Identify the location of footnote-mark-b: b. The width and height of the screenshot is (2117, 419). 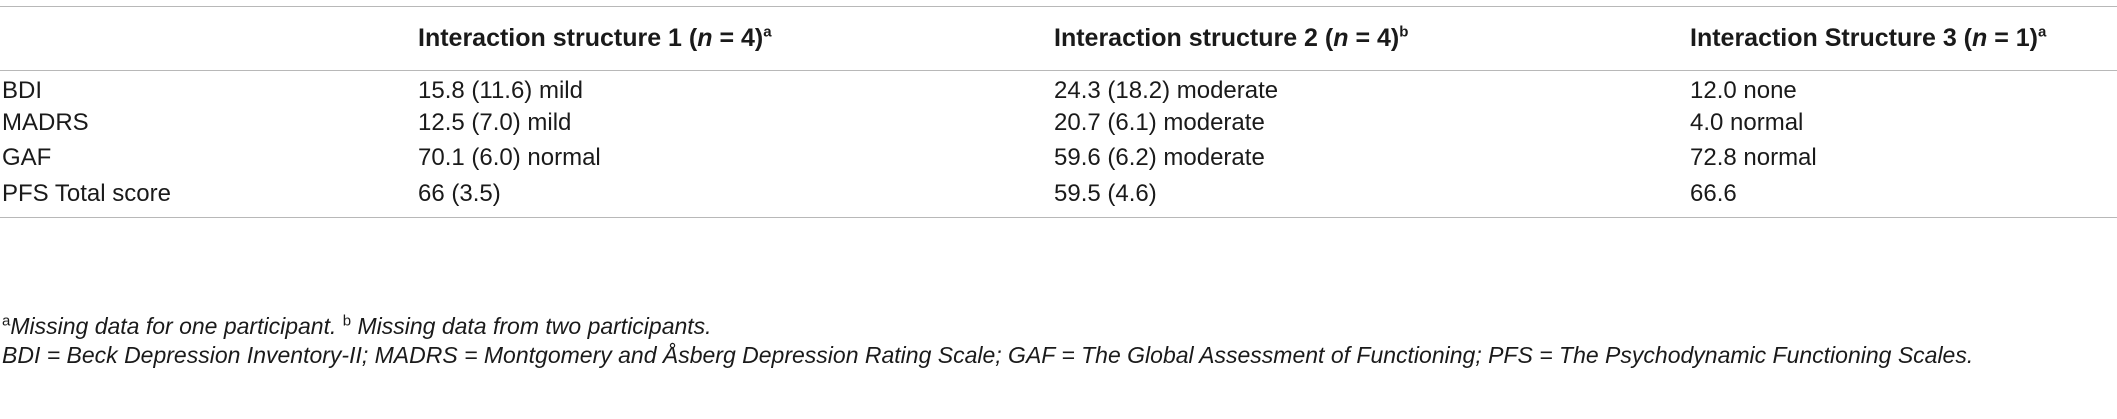
(347, 321).